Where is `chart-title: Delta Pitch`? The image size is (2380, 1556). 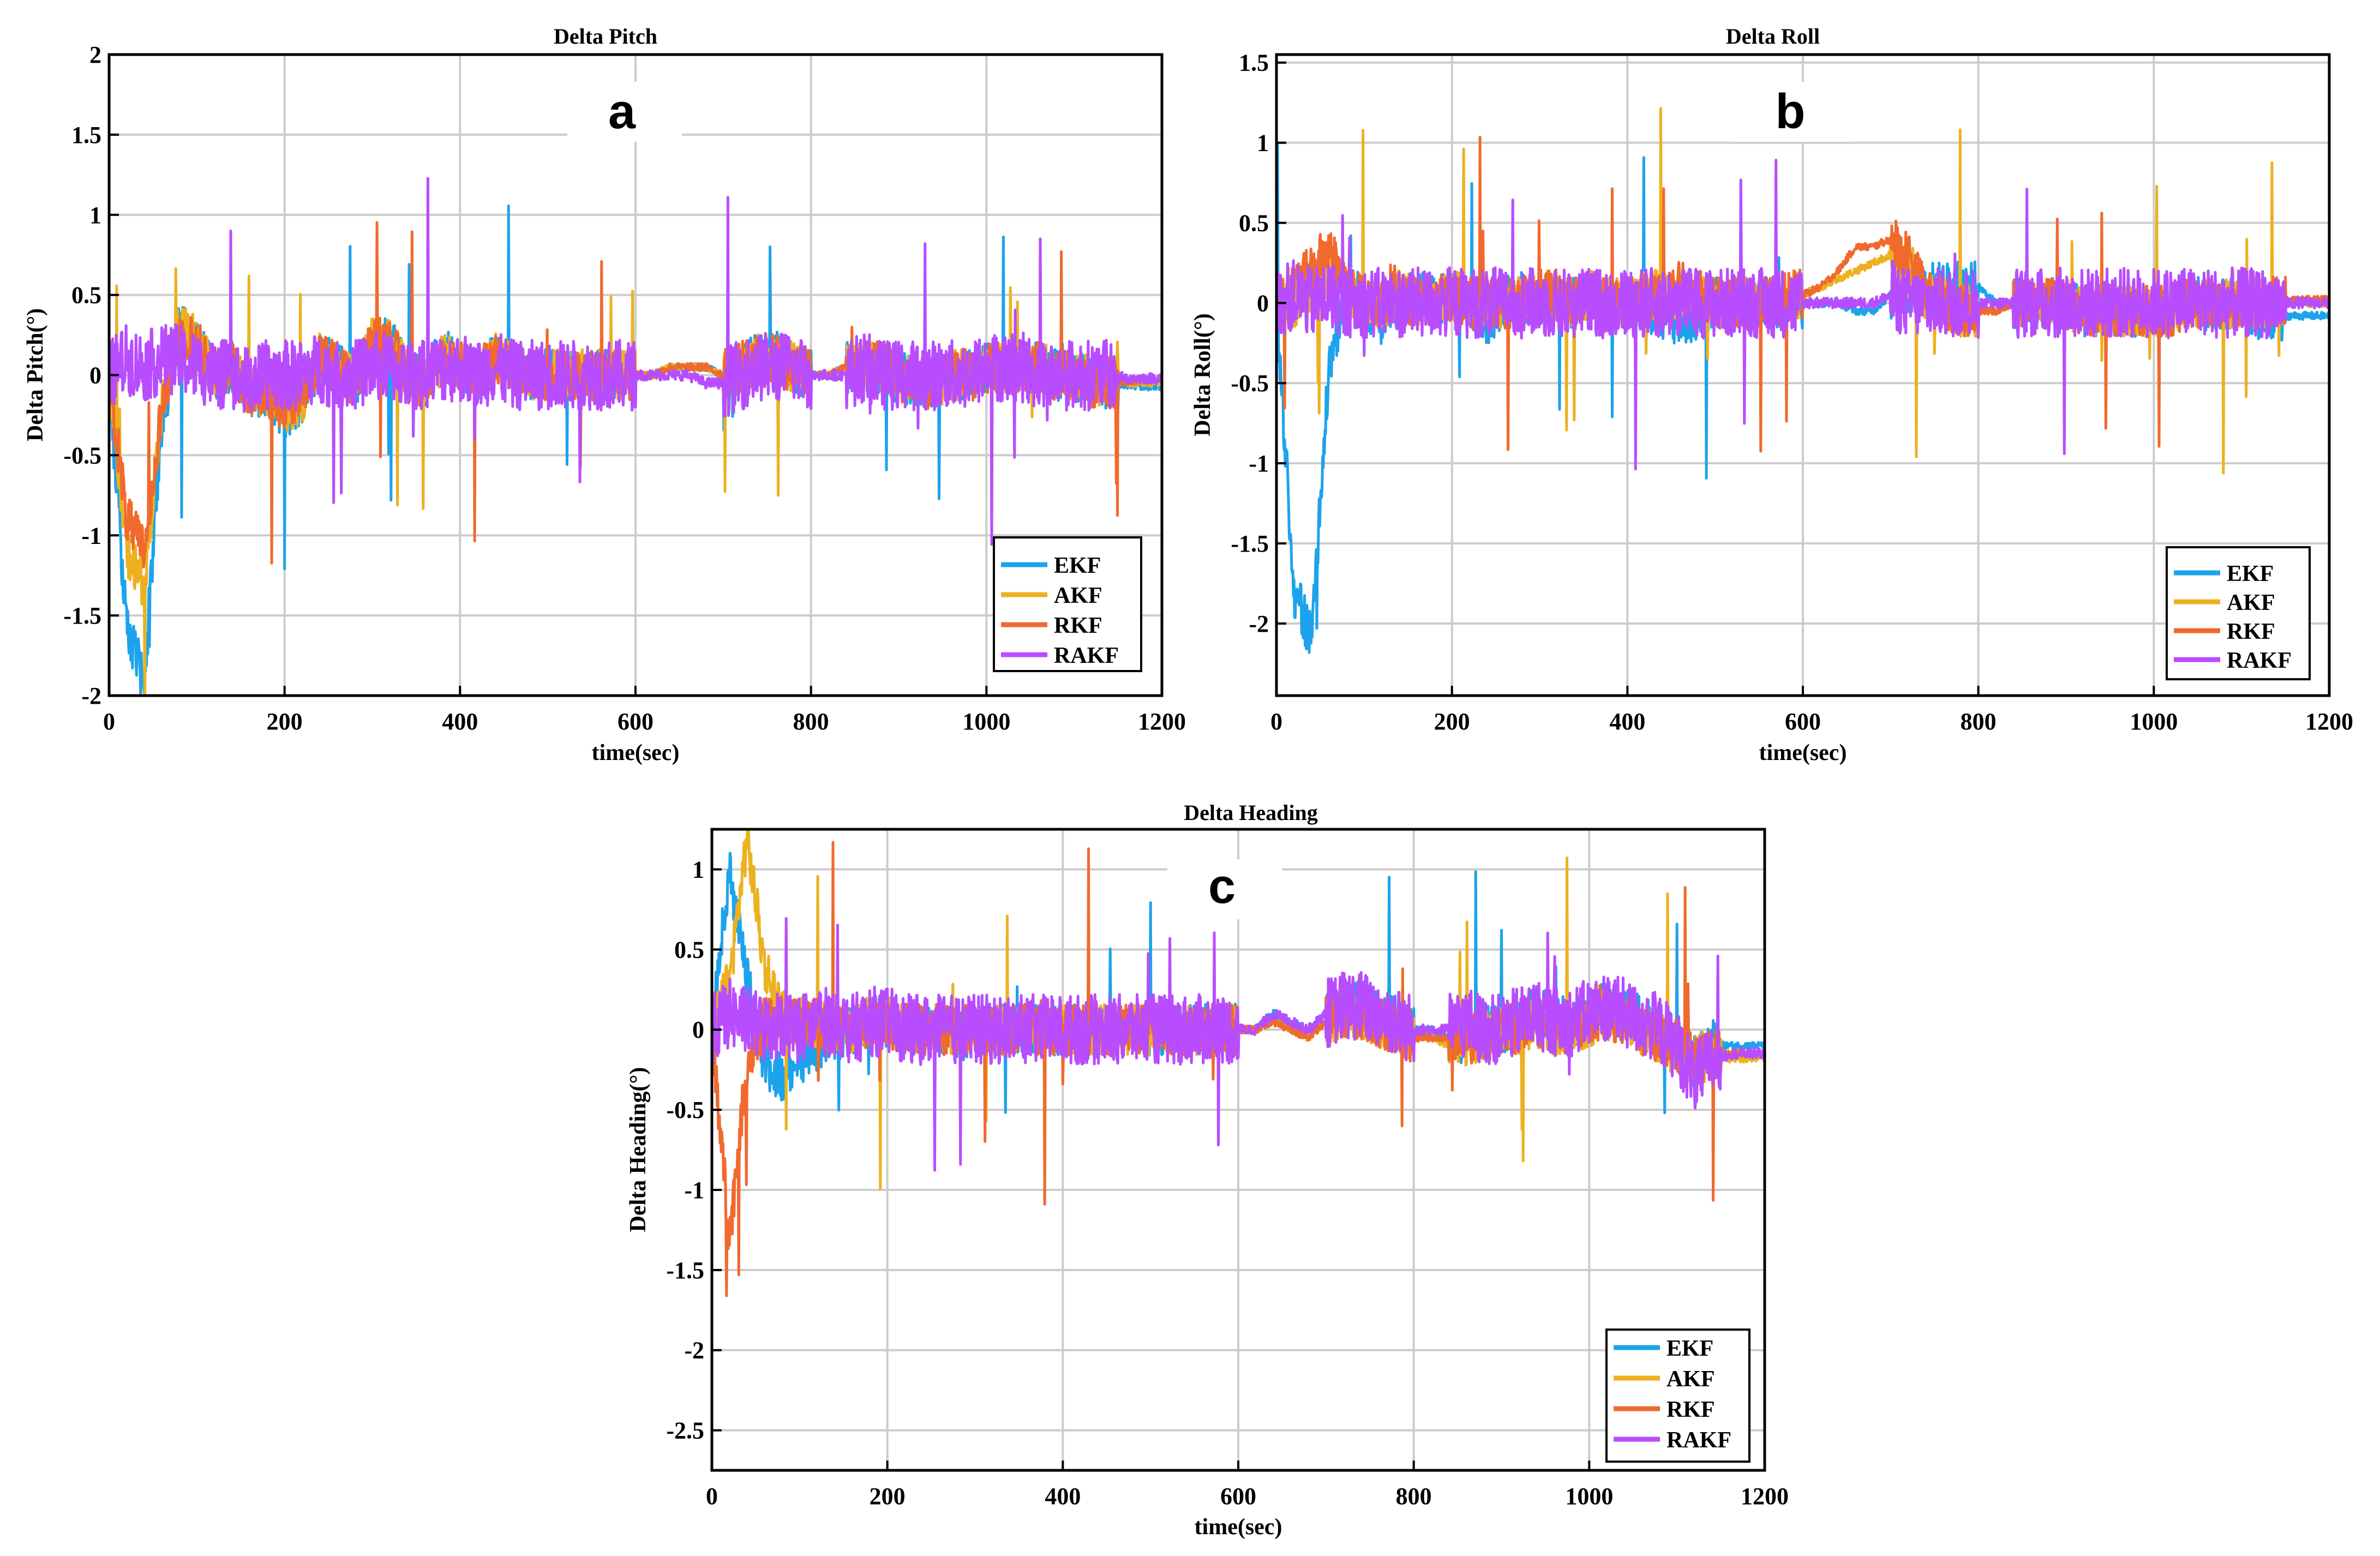 chart-title: Delta Pitch is located at coordinates (605, 36).